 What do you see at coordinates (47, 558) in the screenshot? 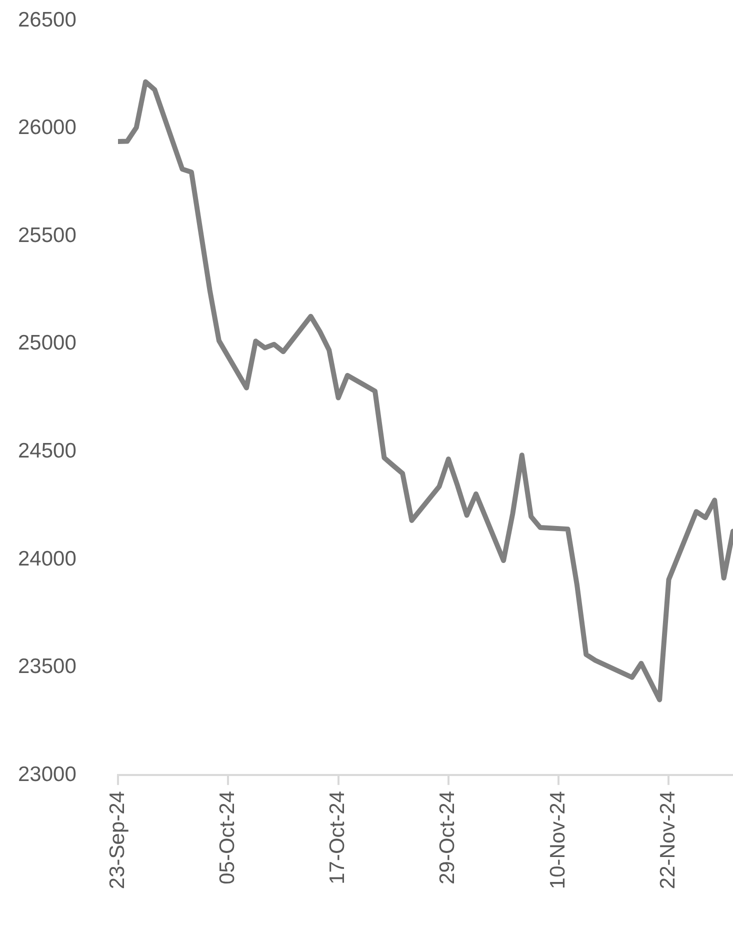
I see `y-tick-label: 24000` at bounding box center [47, 558].